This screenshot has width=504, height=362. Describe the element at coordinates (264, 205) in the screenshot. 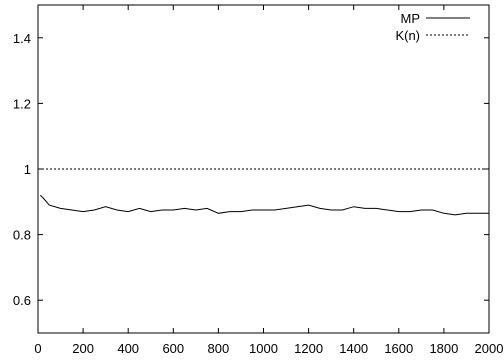

I see `series-line-mp` at that location.